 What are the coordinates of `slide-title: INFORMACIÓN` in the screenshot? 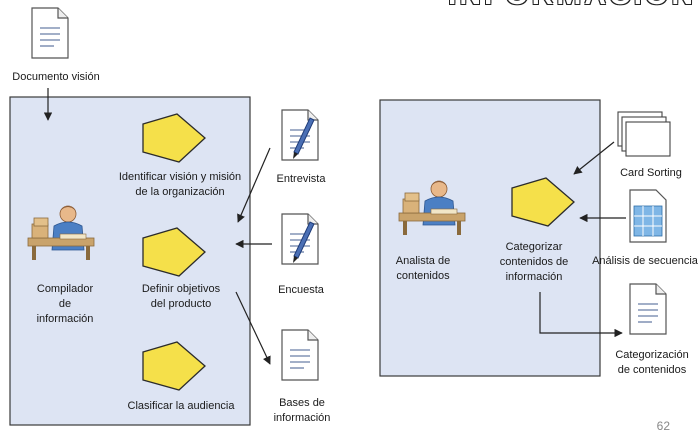 It's located at (572, 6).